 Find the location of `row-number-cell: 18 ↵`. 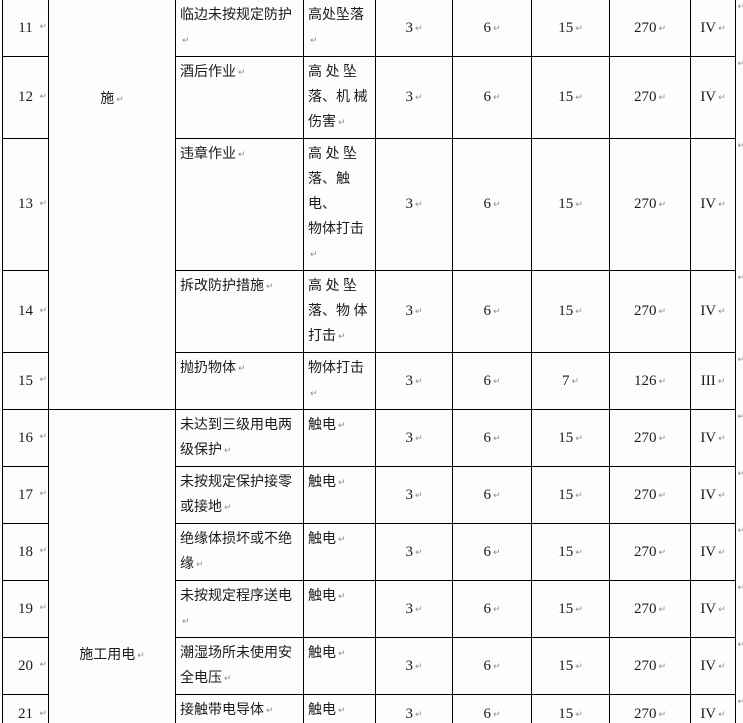

row-number-cell: 18 ↵ is located at coordinates (25, 552).